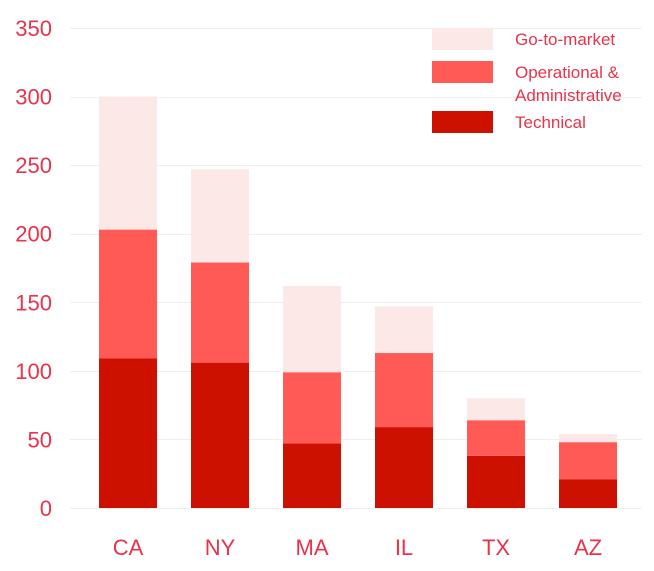 This screenshot has width=654, height=571. I want to click on x-axis-ticks: CA NY MA IL TX AZ, so click(357, 547).